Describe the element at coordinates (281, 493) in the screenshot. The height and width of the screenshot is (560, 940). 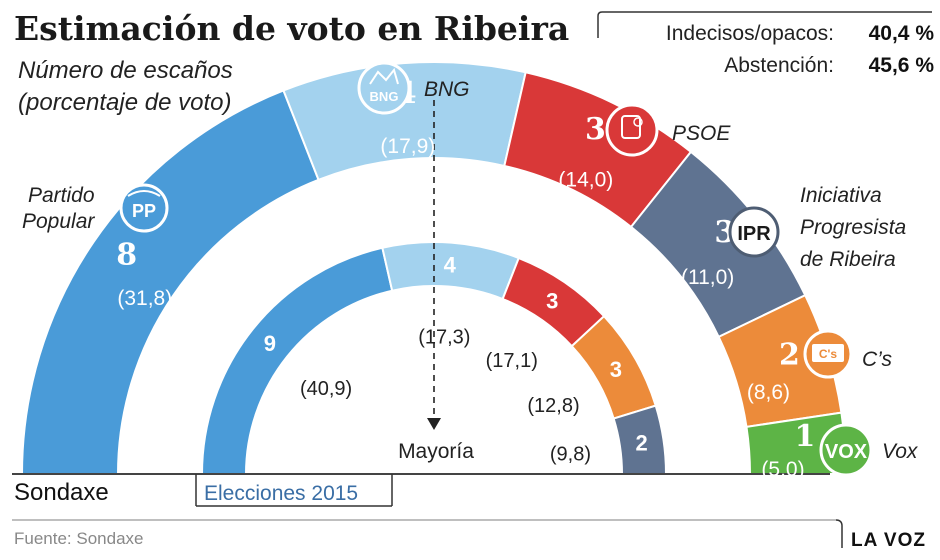
I see `footer-inner-label: Elecciones 2015` at that location.